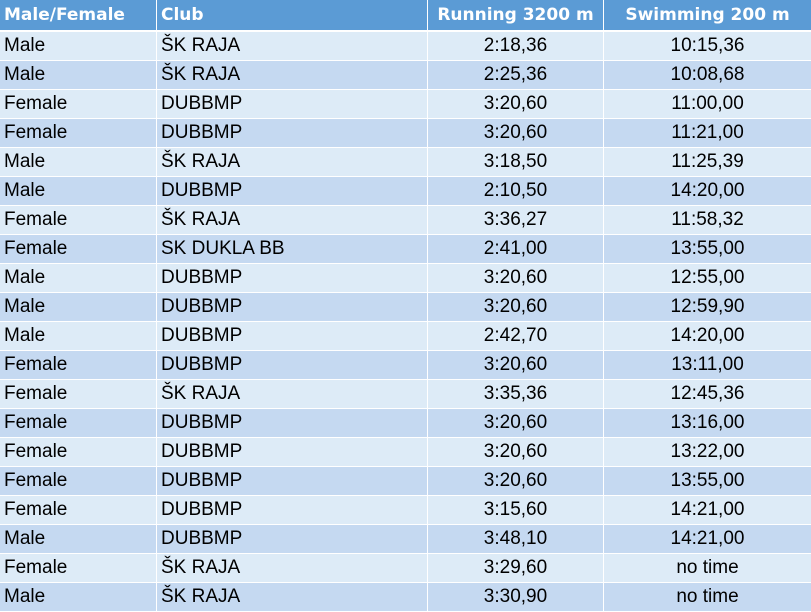  Describe the element at coordinates (707, 162) in the screenshot. I see `table-cell: 11:25,39` at that location.